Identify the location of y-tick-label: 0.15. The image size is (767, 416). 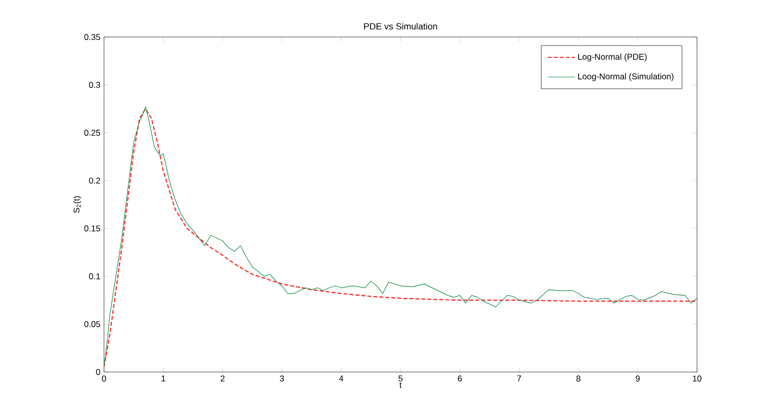
(92, 228).